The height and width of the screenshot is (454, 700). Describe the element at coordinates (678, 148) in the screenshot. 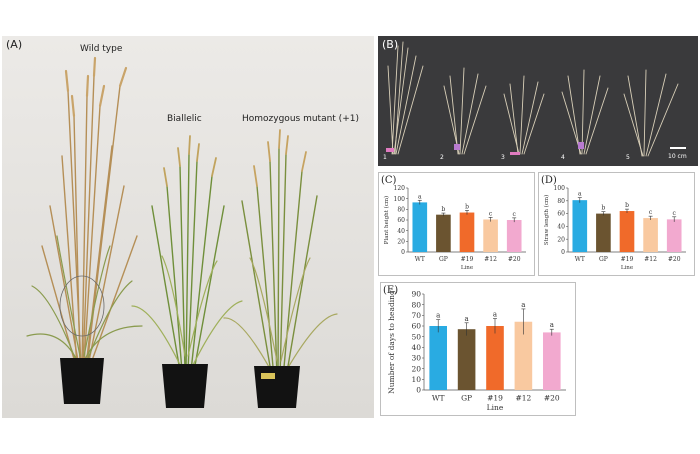

I see `scale-bar` at that location.